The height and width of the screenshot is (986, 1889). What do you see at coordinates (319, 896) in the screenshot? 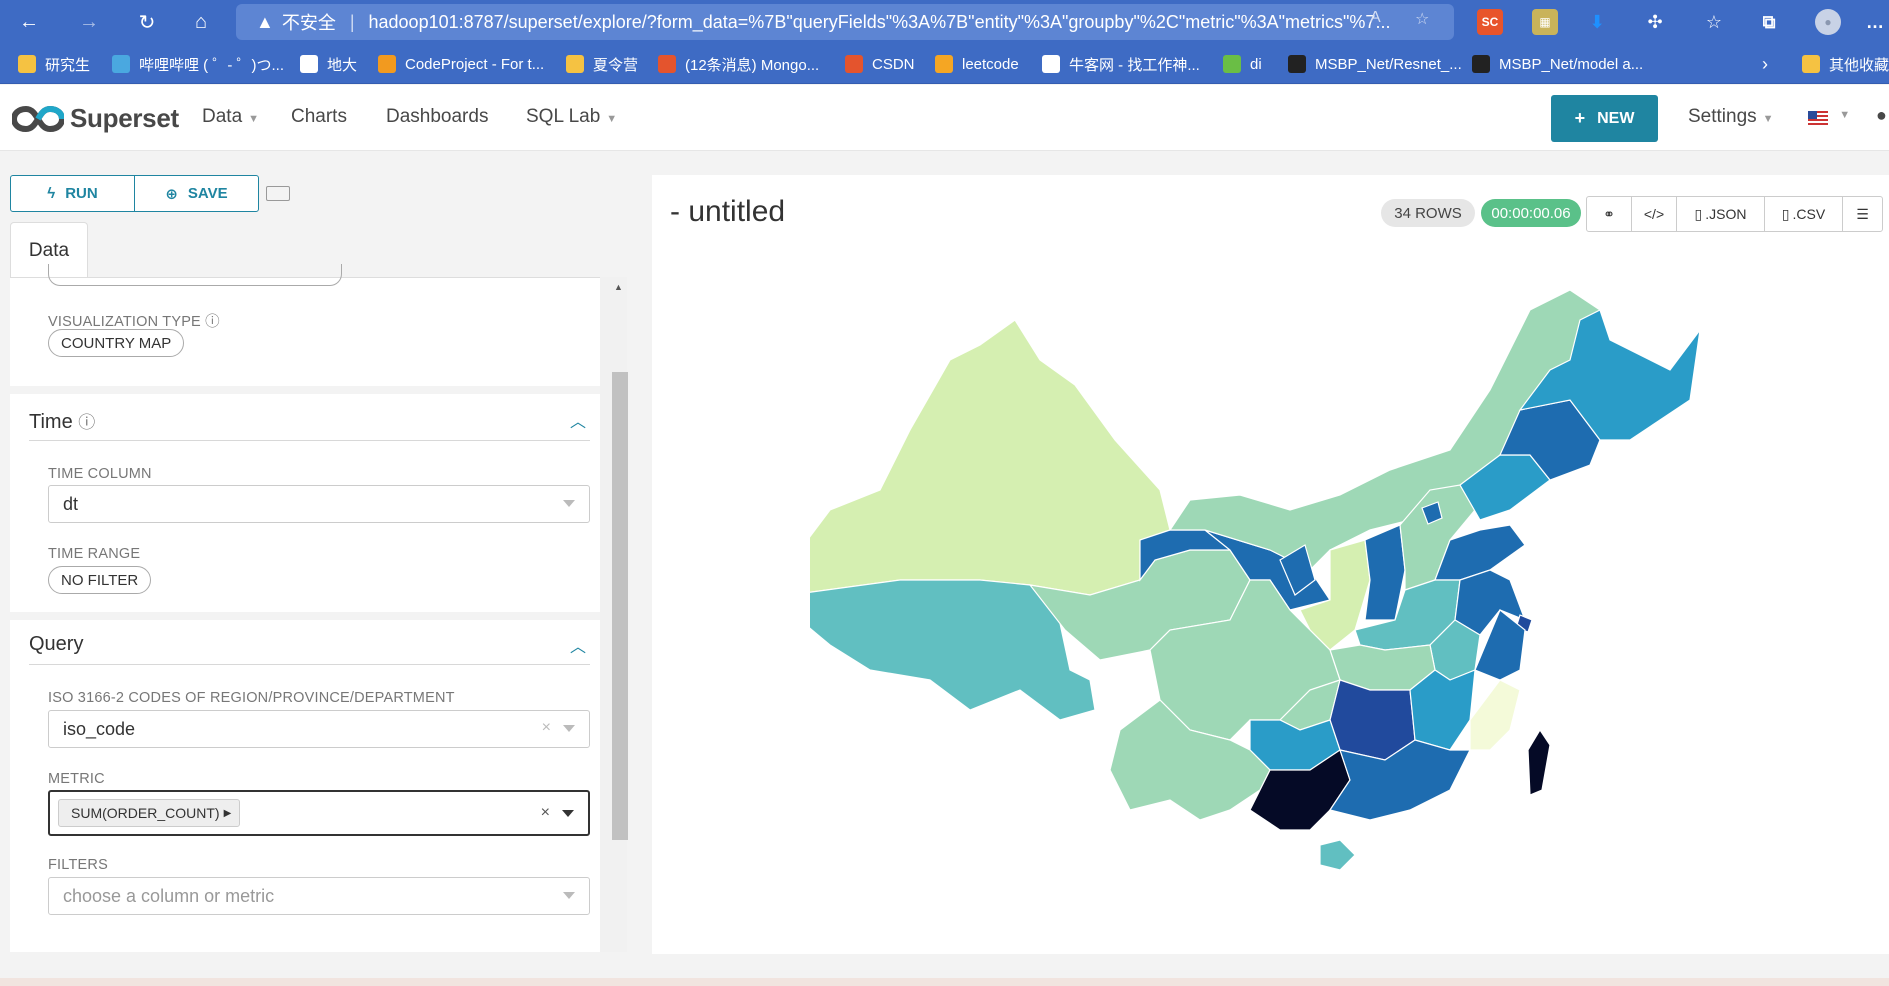
I see `filters-select: choose a column or metric` at bounding box center [319, 896].